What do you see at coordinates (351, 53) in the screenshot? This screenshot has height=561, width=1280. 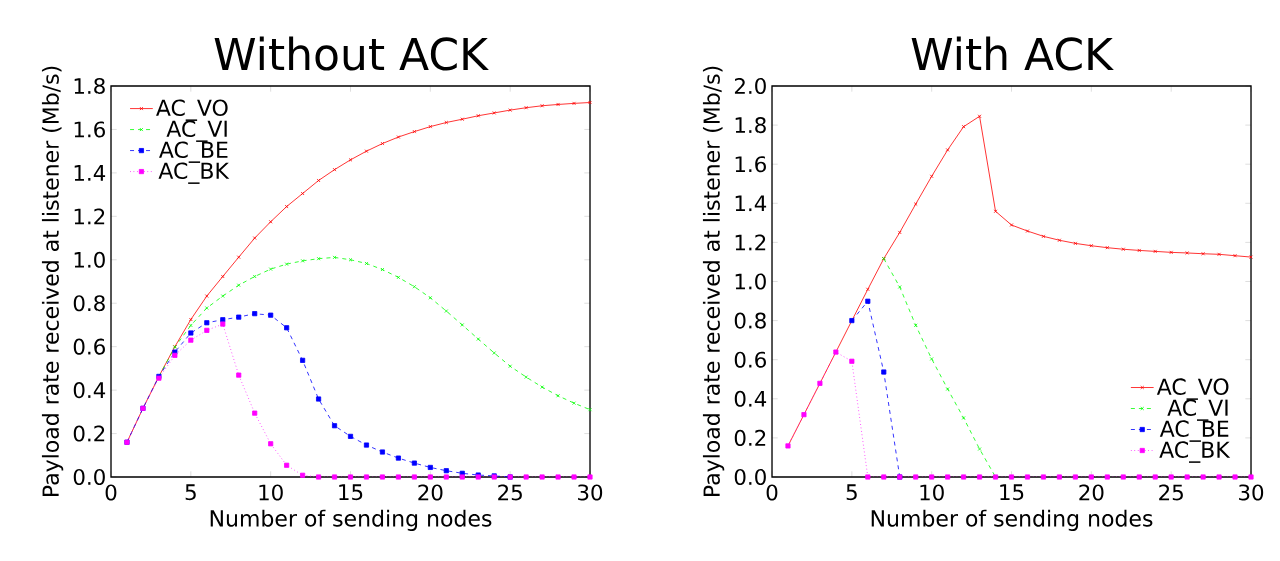 I see `chart-title: Without ACK` at bounding box center [351, 53].